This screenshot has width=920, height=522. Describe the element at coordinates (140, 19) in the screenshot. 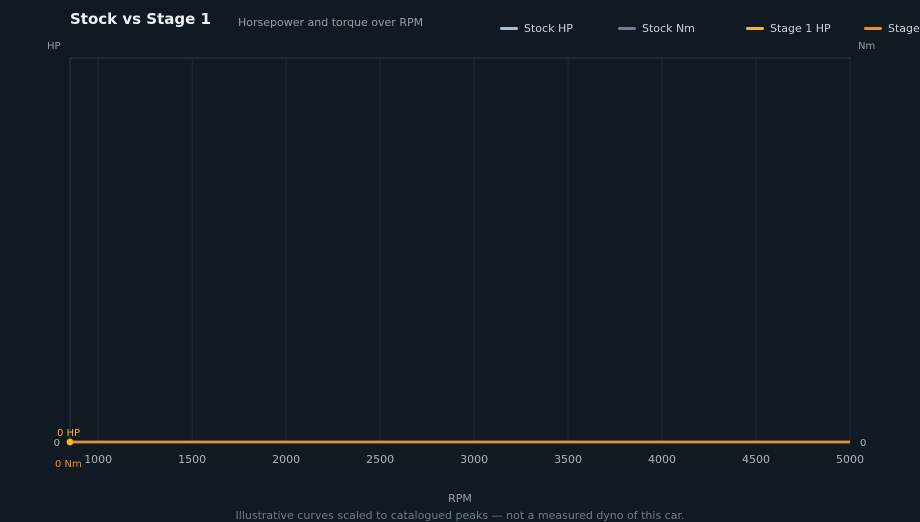

I see `chart-title: Stock vs Stage 1` at that location.